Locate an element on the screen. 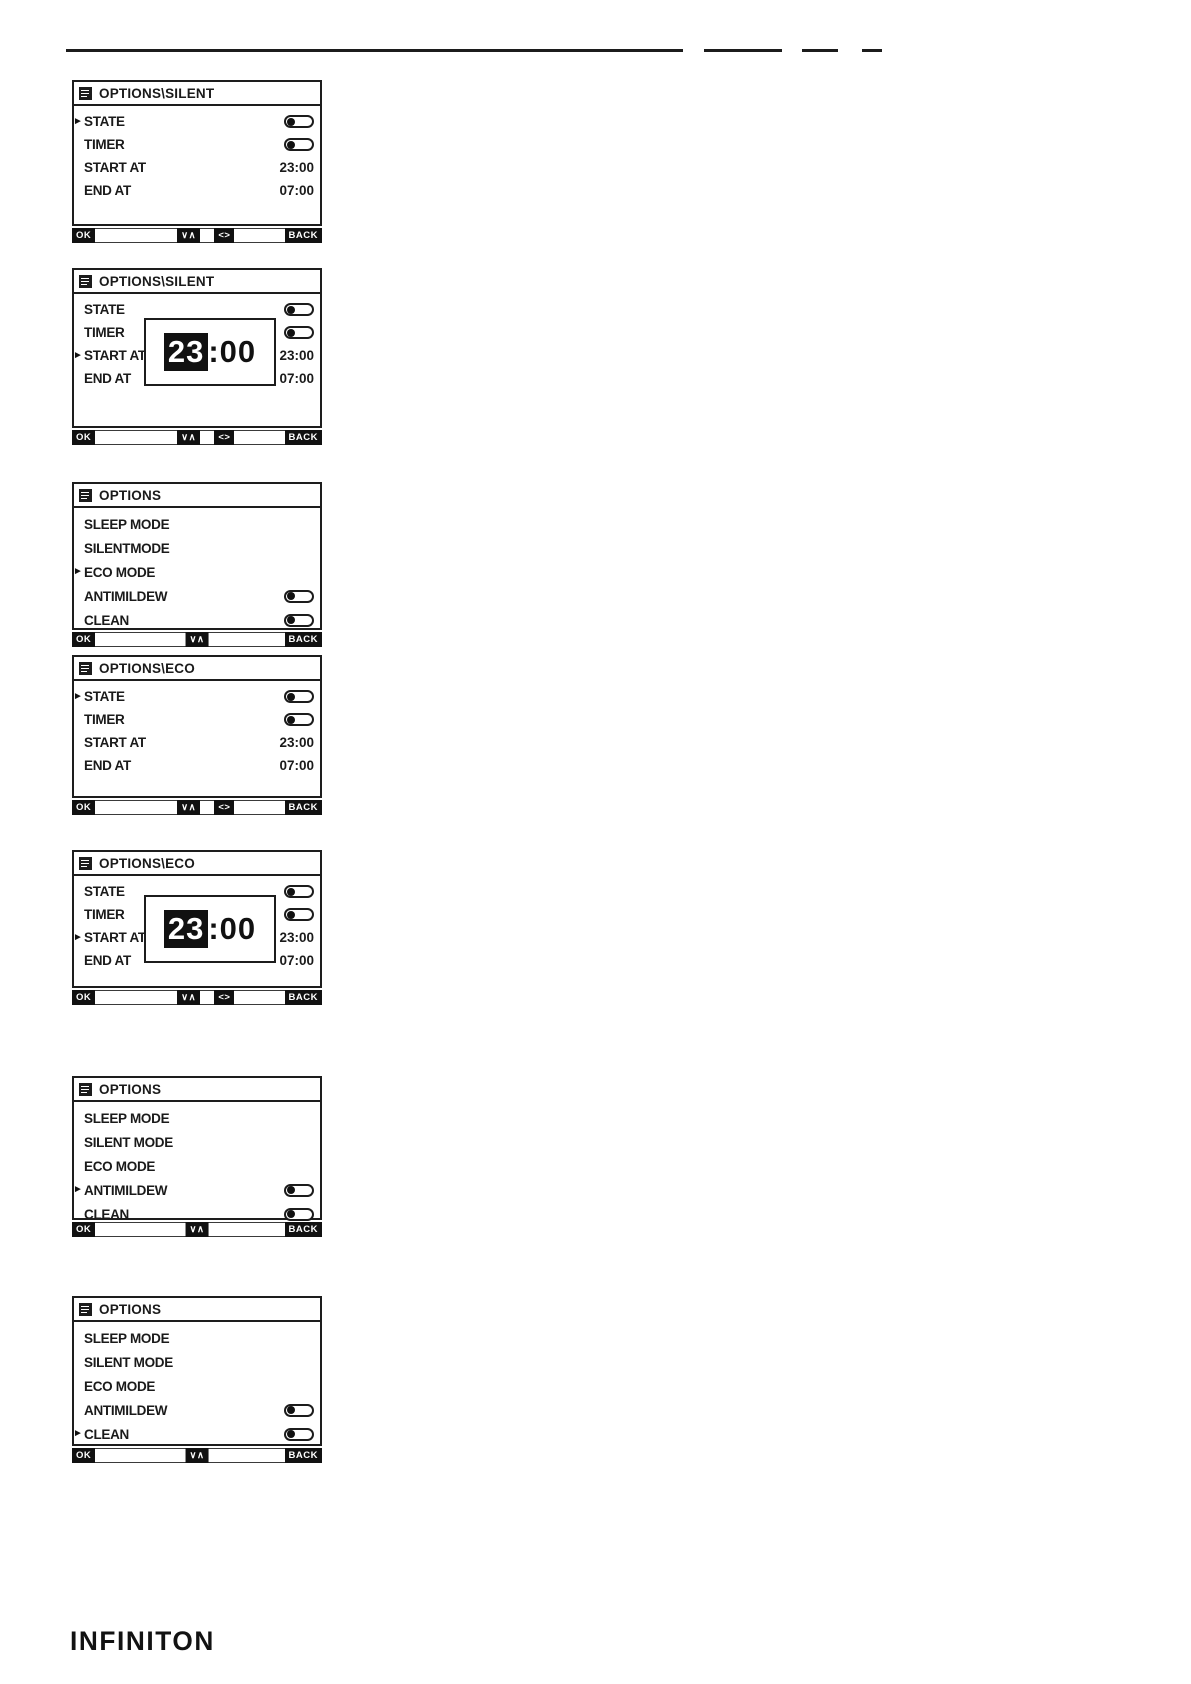  menu-row-eco-mode: ECO MODE is located at coordinates (197, 1386).